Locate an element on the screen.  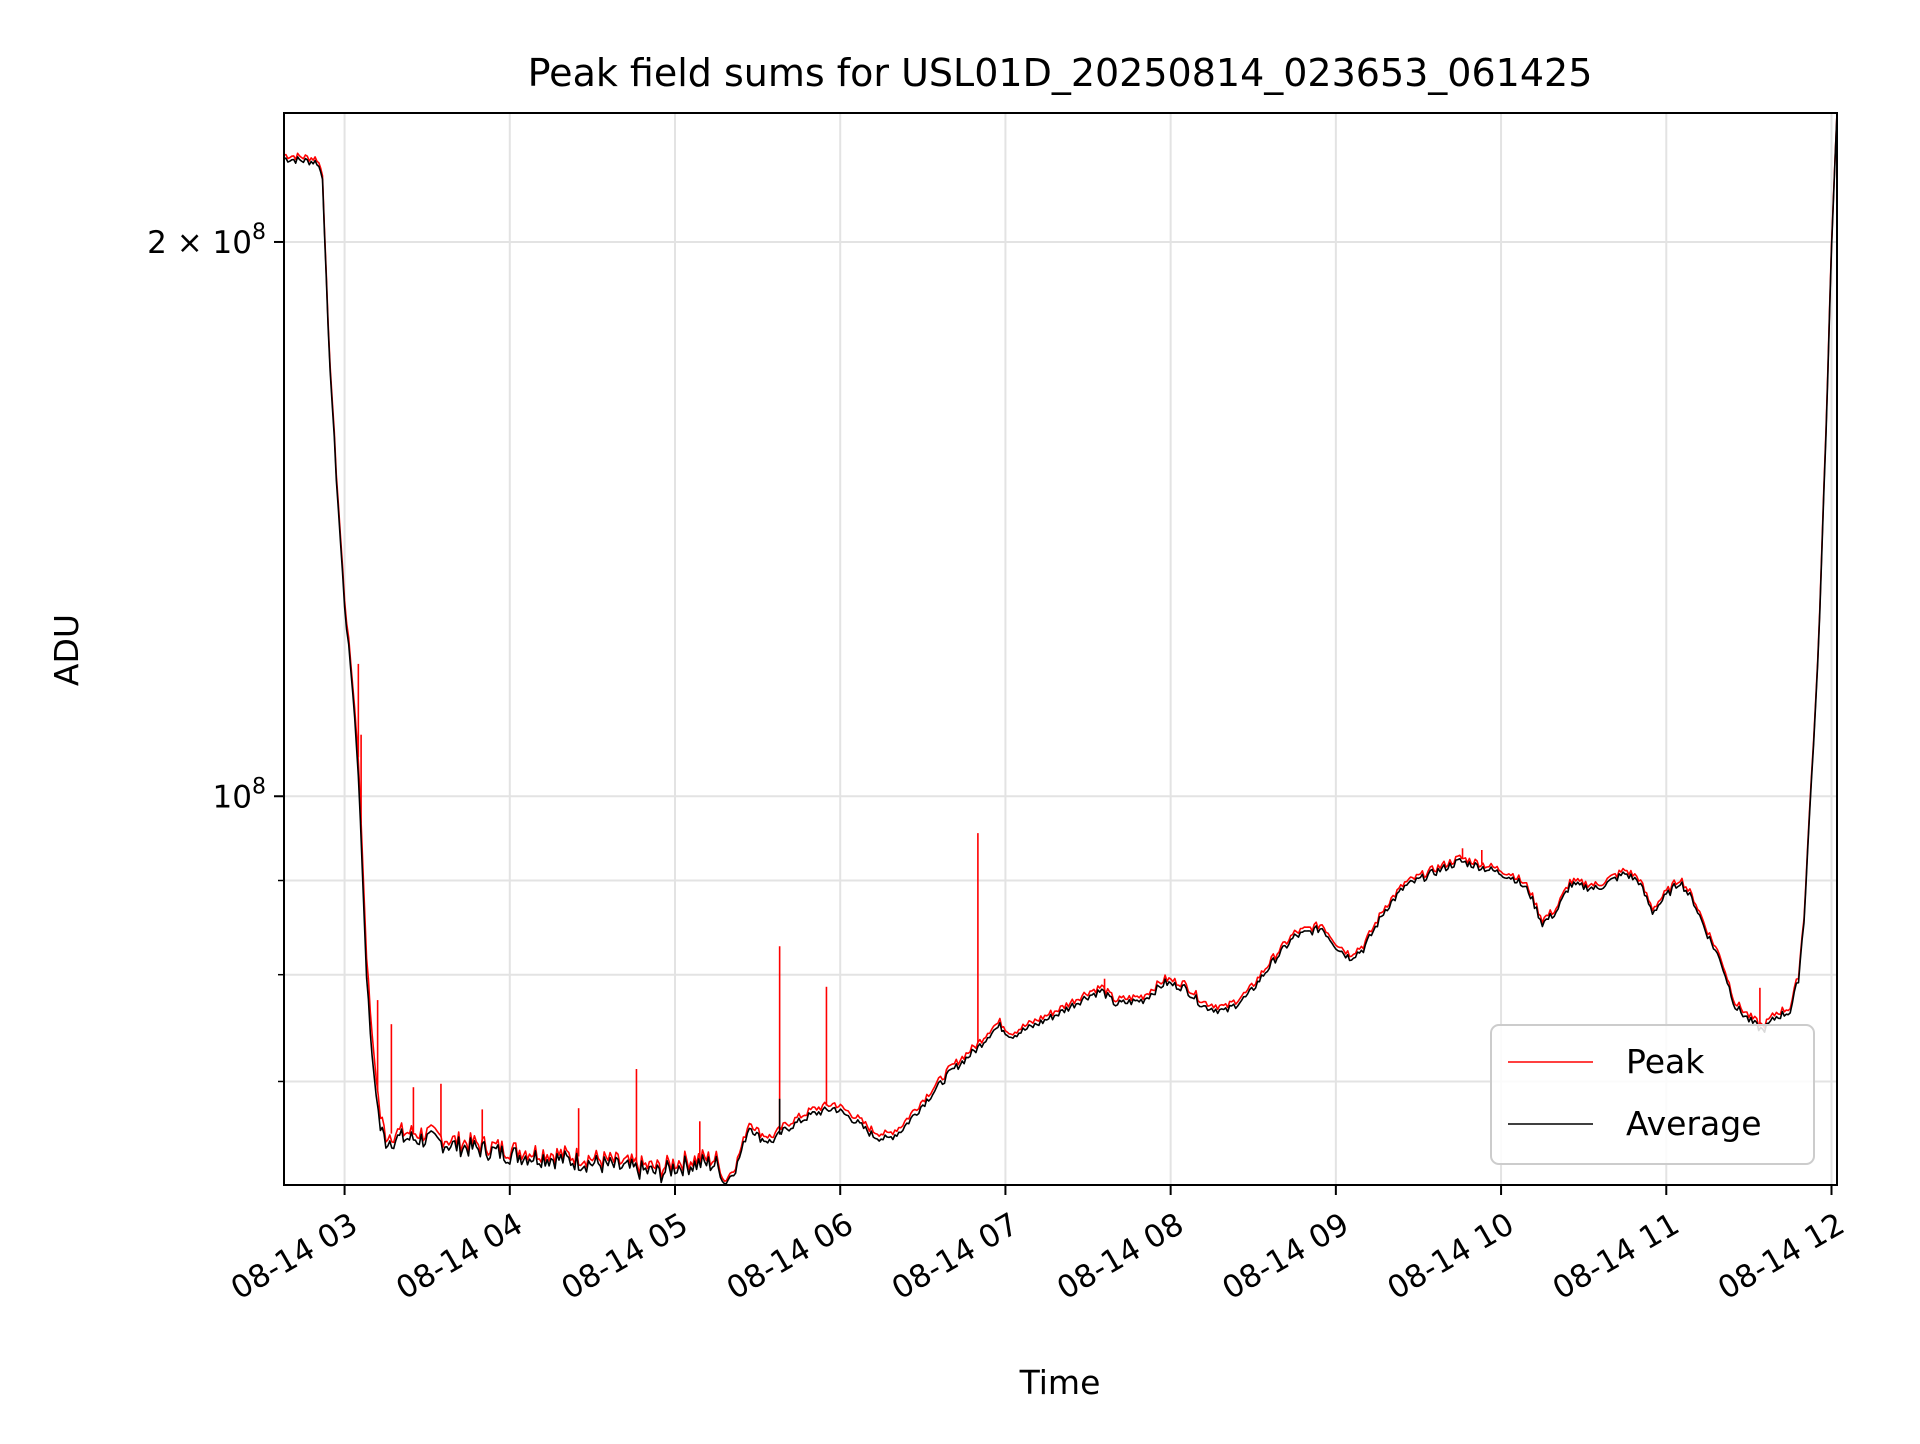
y-tick-label: 108 is located at coordinates (239, 794).